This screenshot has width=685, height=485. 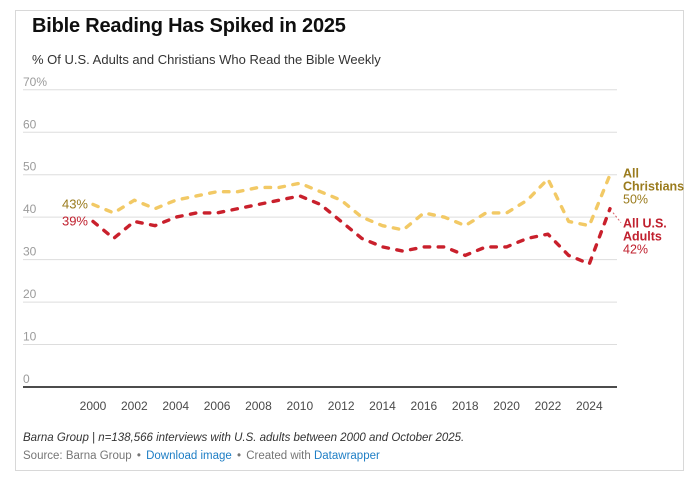 What do you see at coordinates (635, 250) in the screenshot?
I see `end-value-label: 42%` at bounding box center [635, 250].